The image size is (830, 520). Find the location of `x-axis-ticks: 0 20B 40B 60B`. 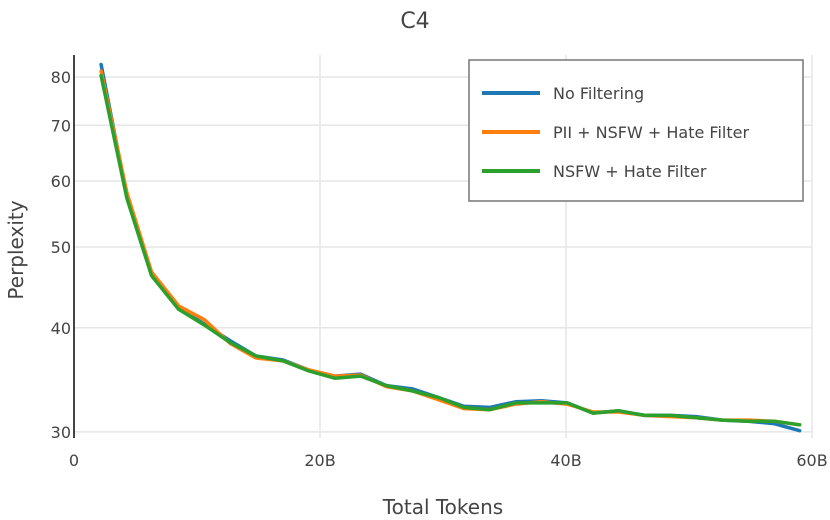

x-axis-ticks: 0 20B 40B 60B is located at coordinates (448, 460).